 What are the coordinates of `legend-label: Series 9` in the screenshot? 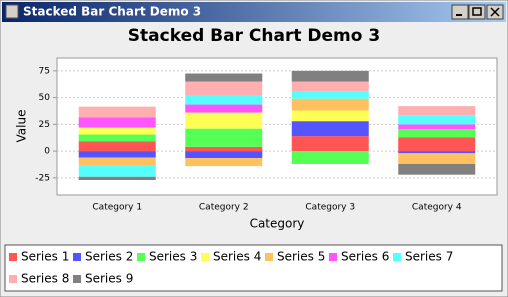 It's located at (109, 279).